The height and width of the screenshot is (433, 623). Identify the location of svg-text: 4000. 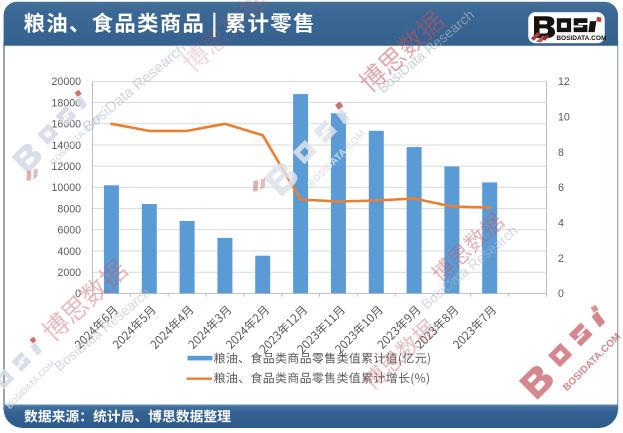
(69, 252).